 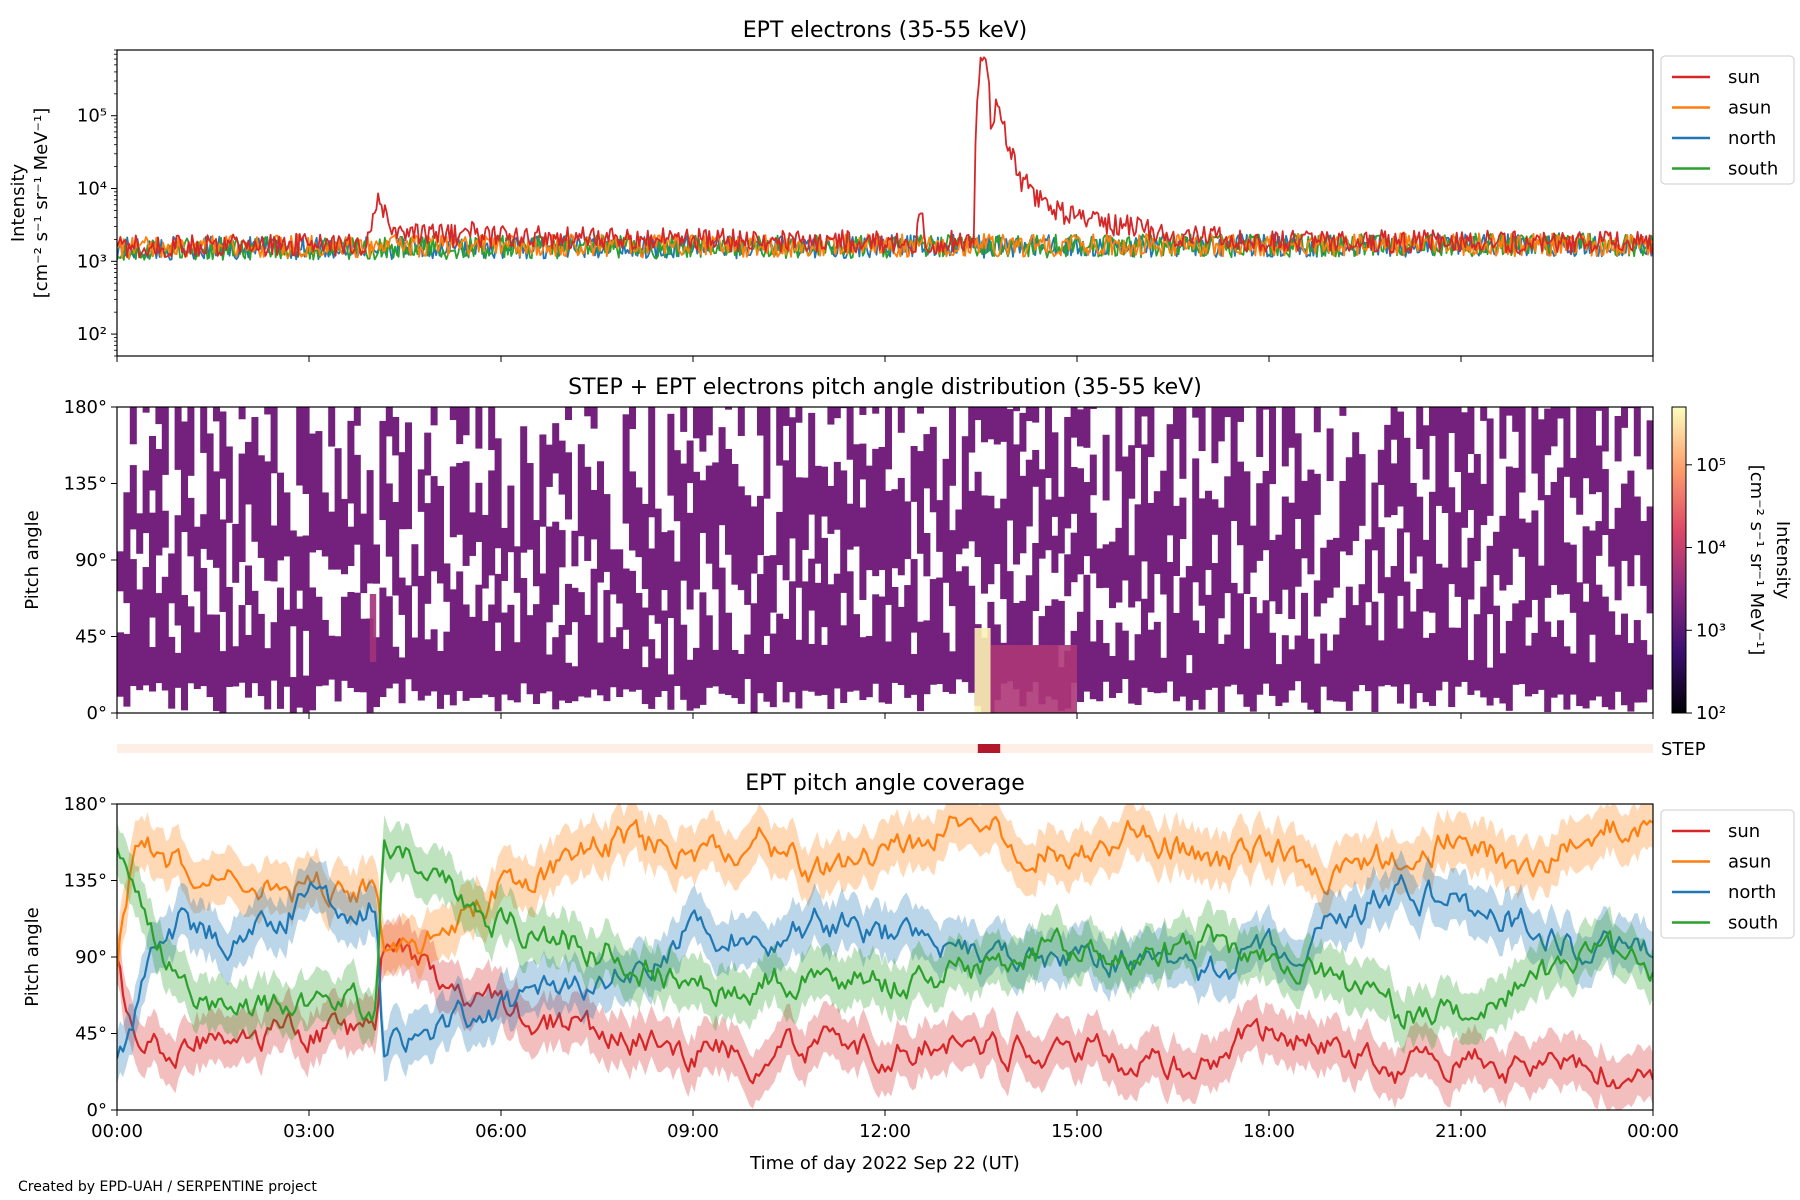 I want to click on panel2-ylabel: Pitch angle, so click(x=32, y=559).